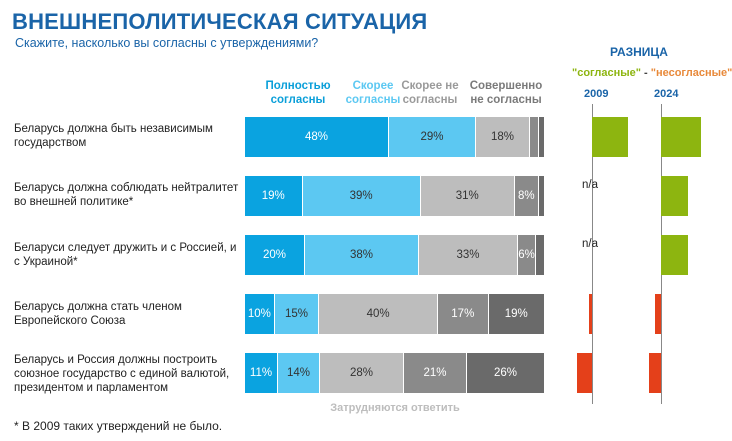 The height and width of the screenshot is (441, 732). Describe the element at coordinates (526, 196) in the screenshot. I see `bar-segment: 8%` at that location.